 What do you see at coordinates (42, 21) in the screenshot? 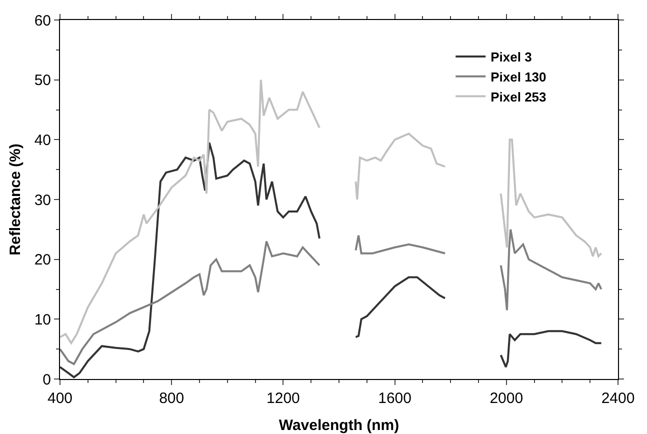
I see `y-tick-label: 60` at bounding box center [42, 21].